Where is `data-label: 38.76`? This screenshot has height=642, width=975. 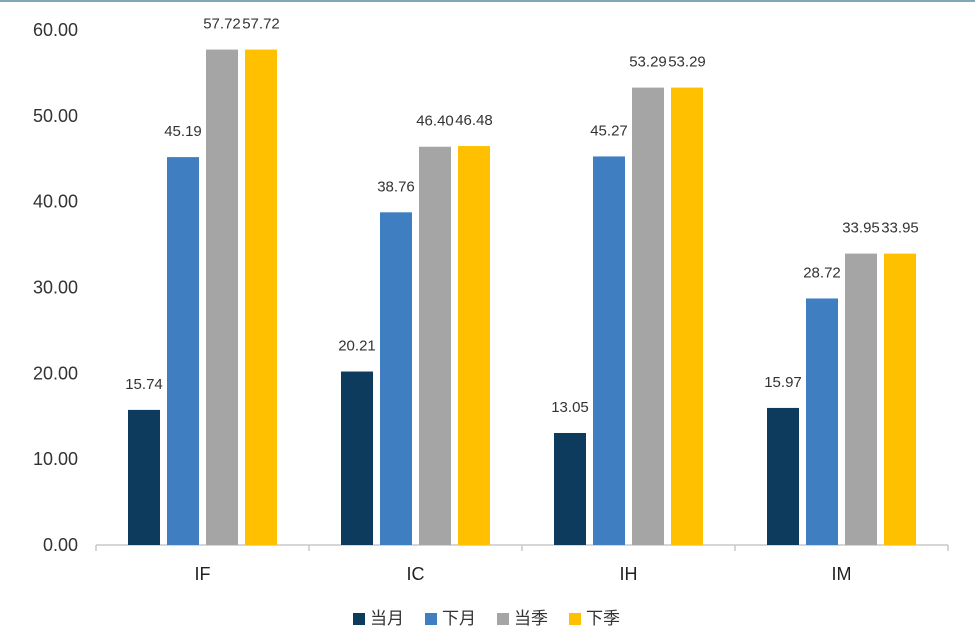
data-label: 38.76 is located at coordinates (396, 186).